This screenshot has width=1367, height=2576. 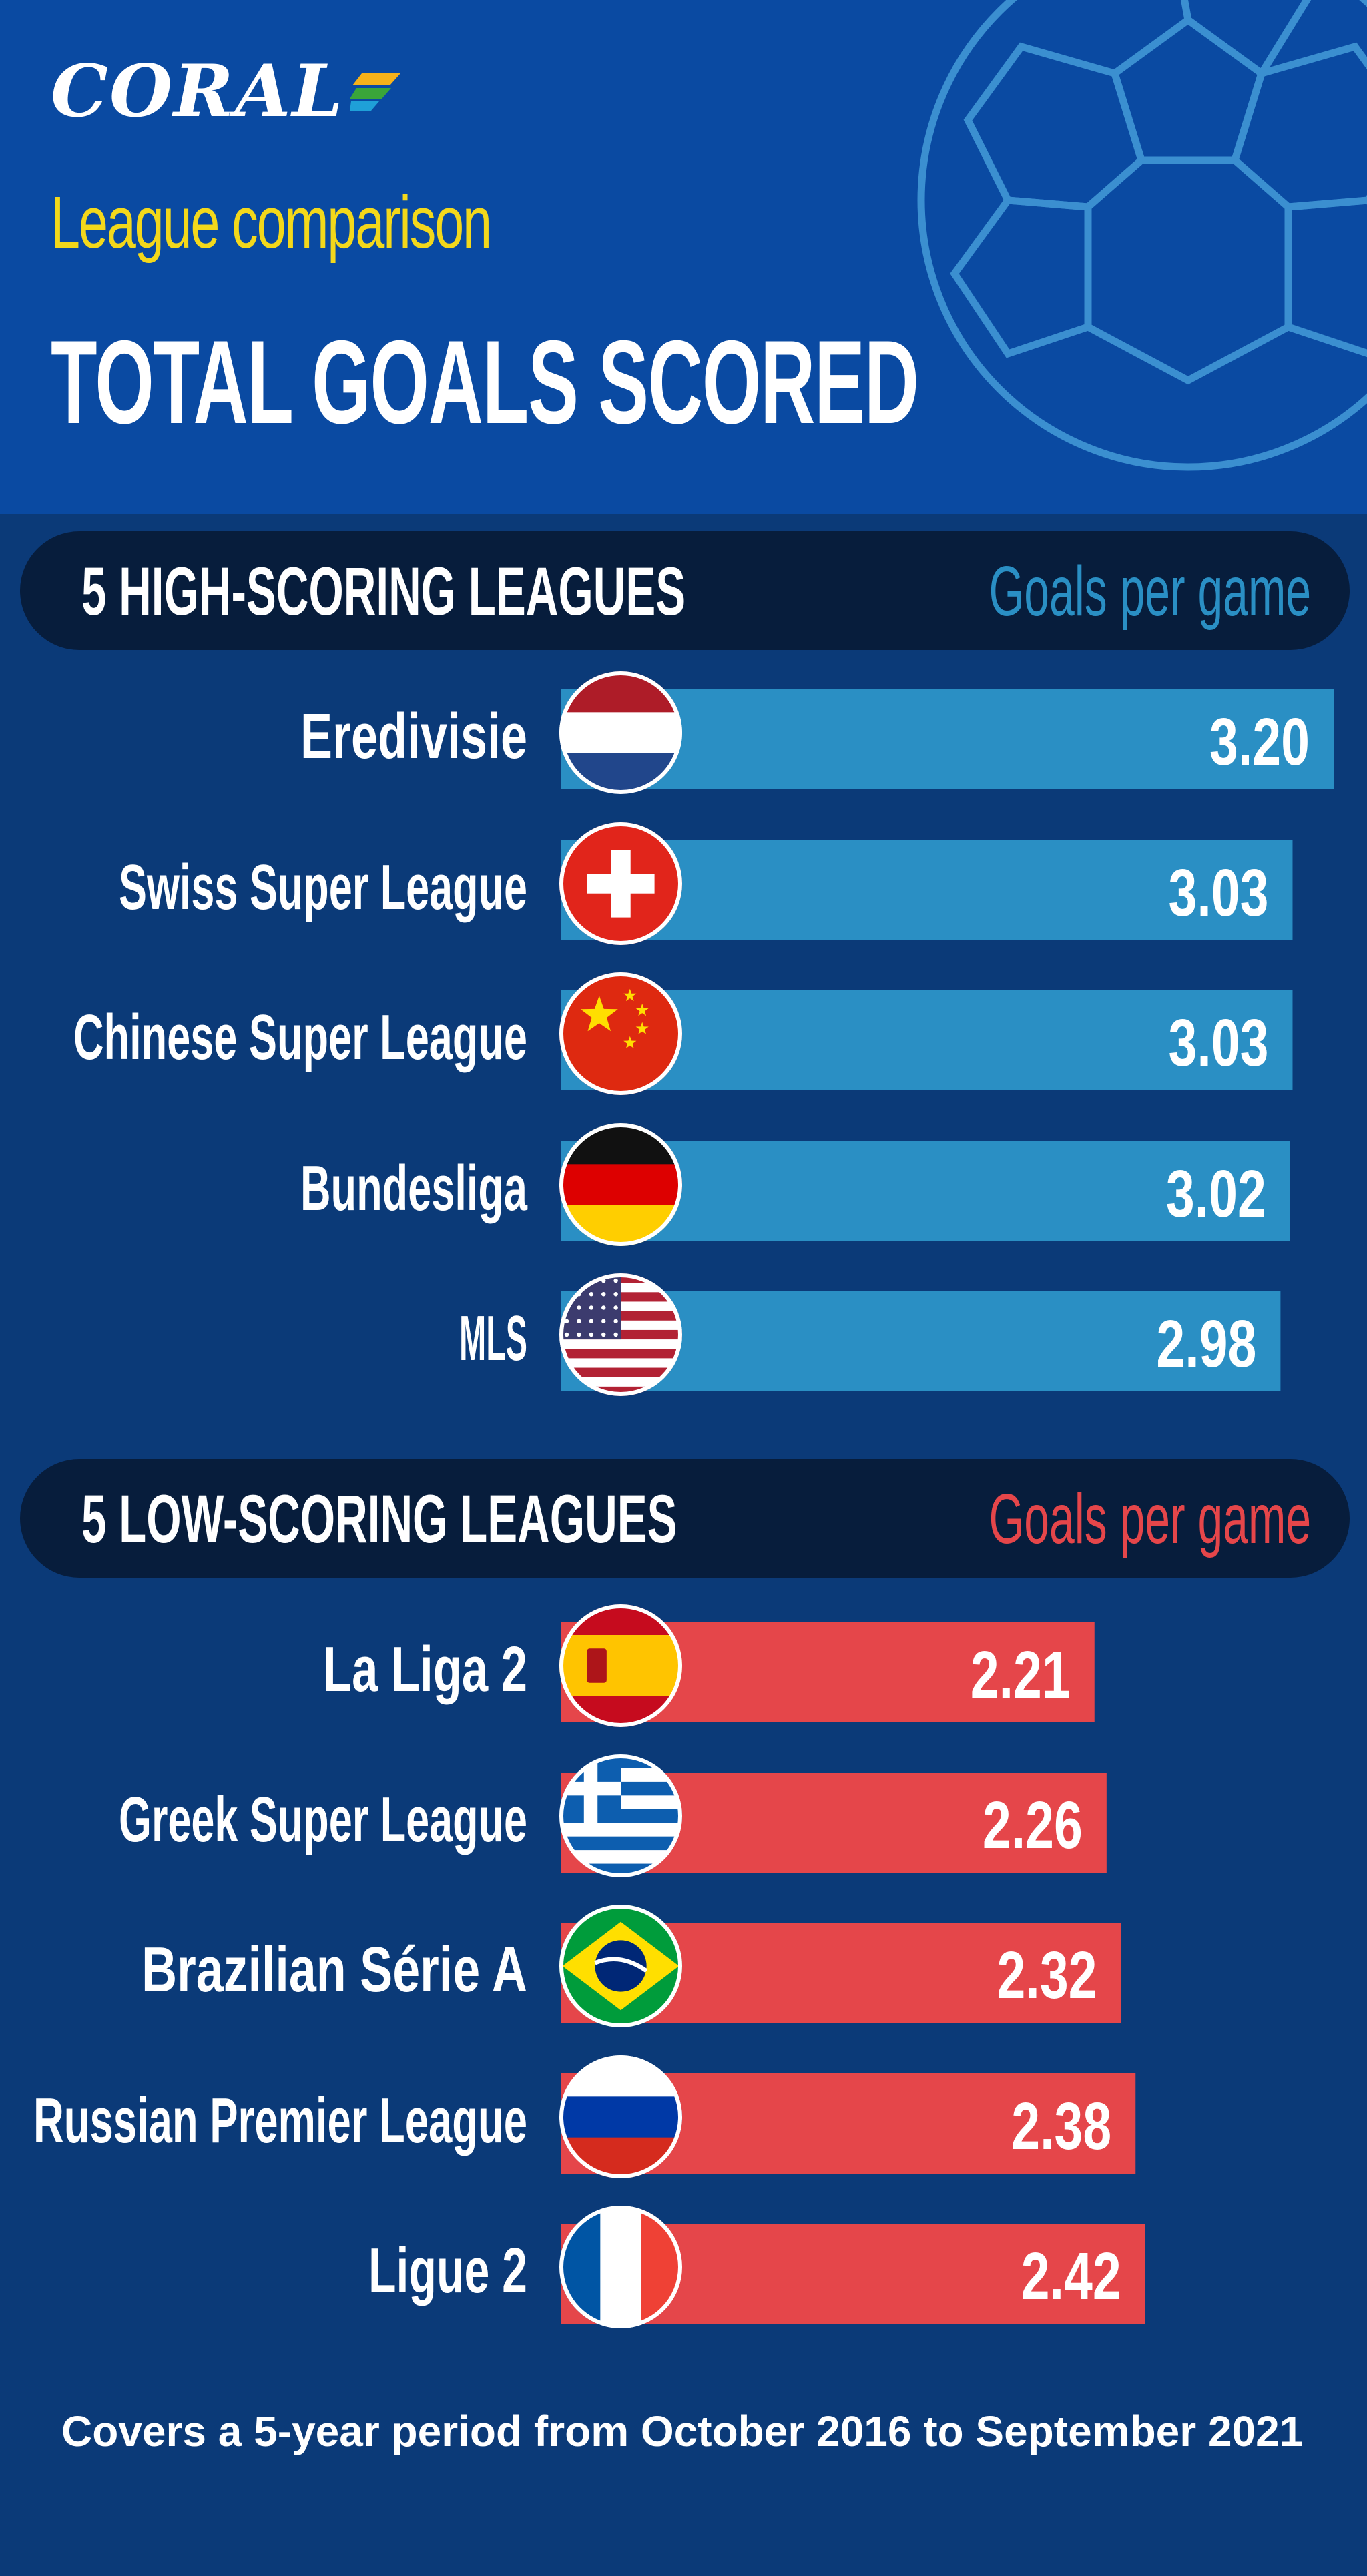 What do you see at coordinates (271, 223) in the screenshot?
I see `subtitle: League comparison` at bounding box center [271, 223].